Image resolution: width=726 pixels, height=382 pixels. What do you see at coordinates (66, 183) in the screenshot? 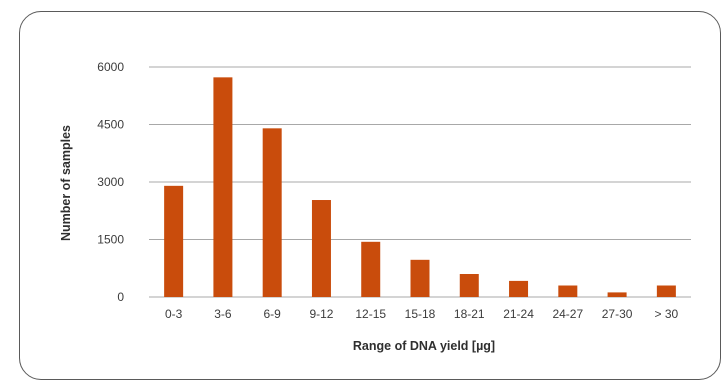
I see `y-axis-title: Number of samples` at bounding box center [66, 183].